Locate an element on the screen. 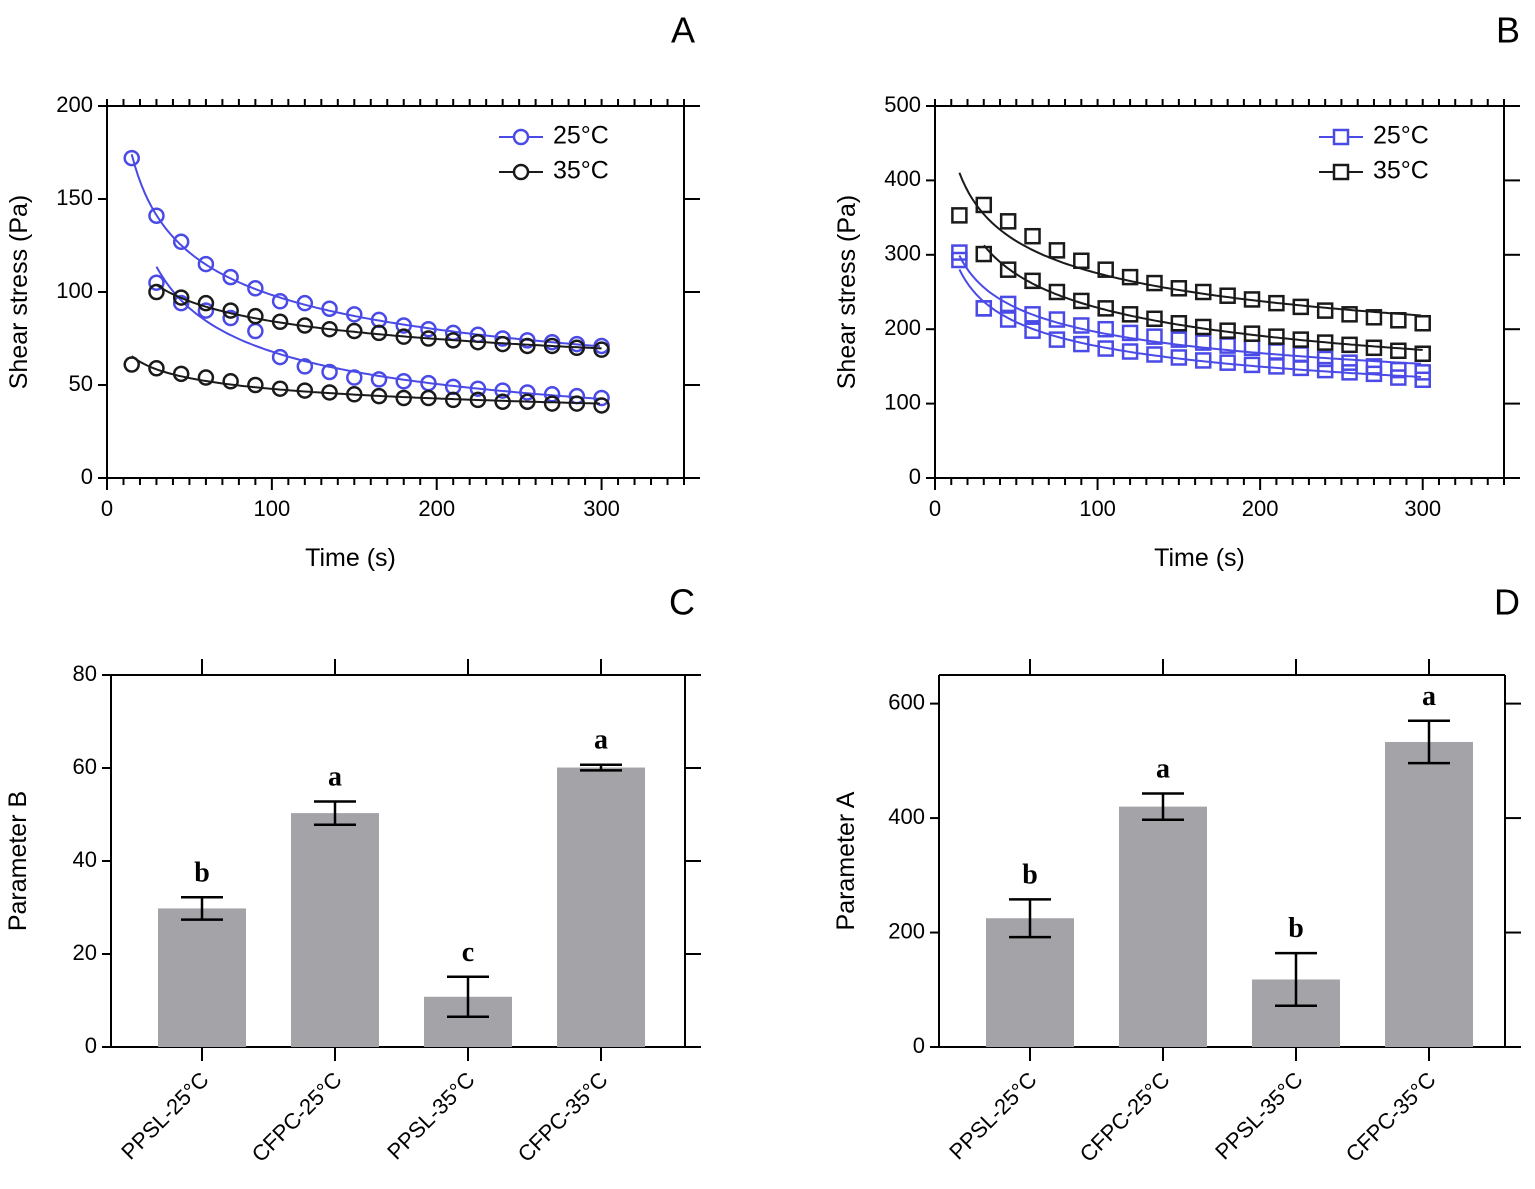  y-axis-title: Shear stress (Pa) is located at coordinates (19, 292).